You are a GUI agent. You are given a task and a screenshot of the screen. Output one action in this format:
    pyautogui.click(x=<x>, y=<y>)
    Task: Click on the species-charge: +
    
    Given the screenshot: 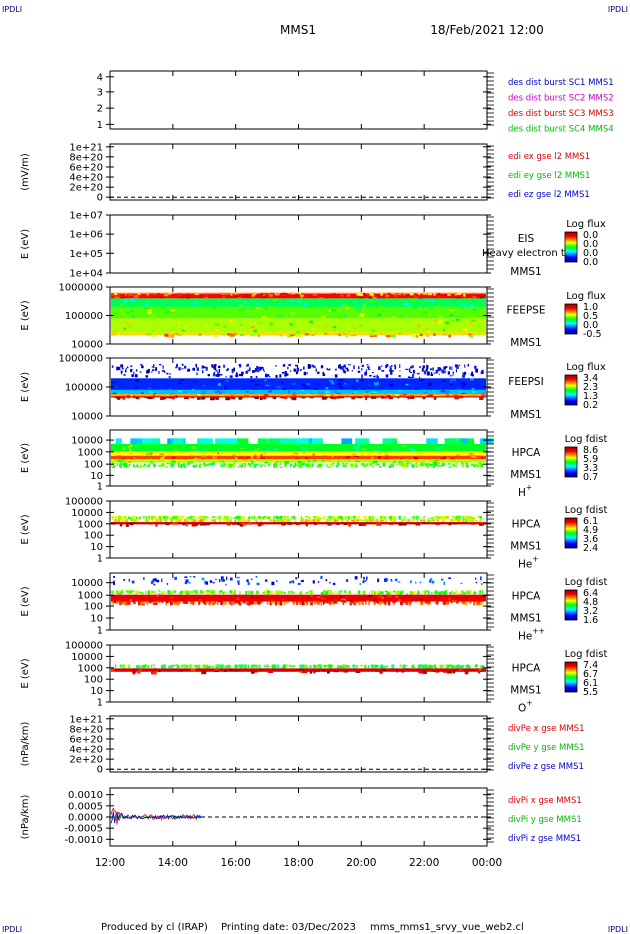 What is the action you would take?
    pyautogui.click(x=529, y=703)
    